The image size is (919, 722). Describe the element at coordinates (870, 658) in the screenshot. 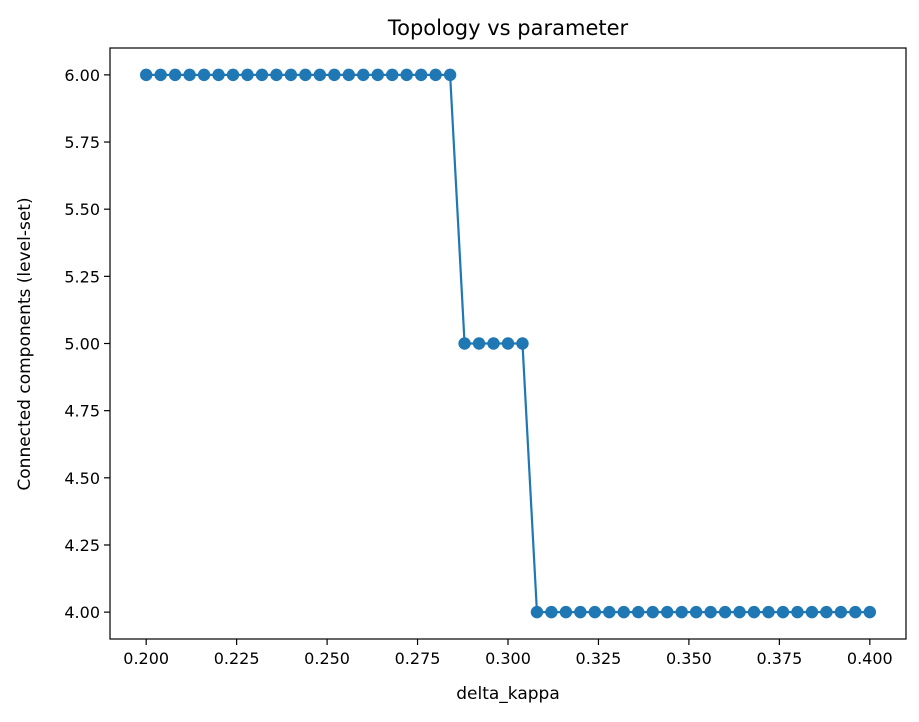

I see `x-tick-label: 0.400` at that location.